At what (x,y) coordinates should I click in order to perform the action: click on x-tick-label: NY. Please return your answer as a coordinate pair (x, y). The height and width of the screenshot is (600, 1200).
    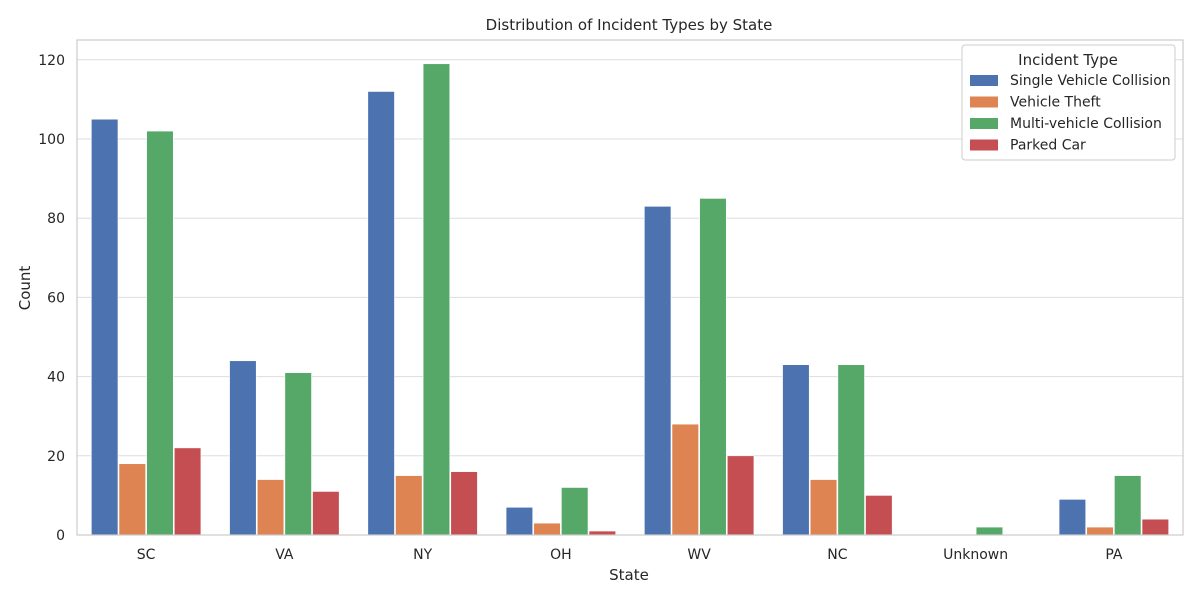
    Looking at the image, I should click on (422, 555).